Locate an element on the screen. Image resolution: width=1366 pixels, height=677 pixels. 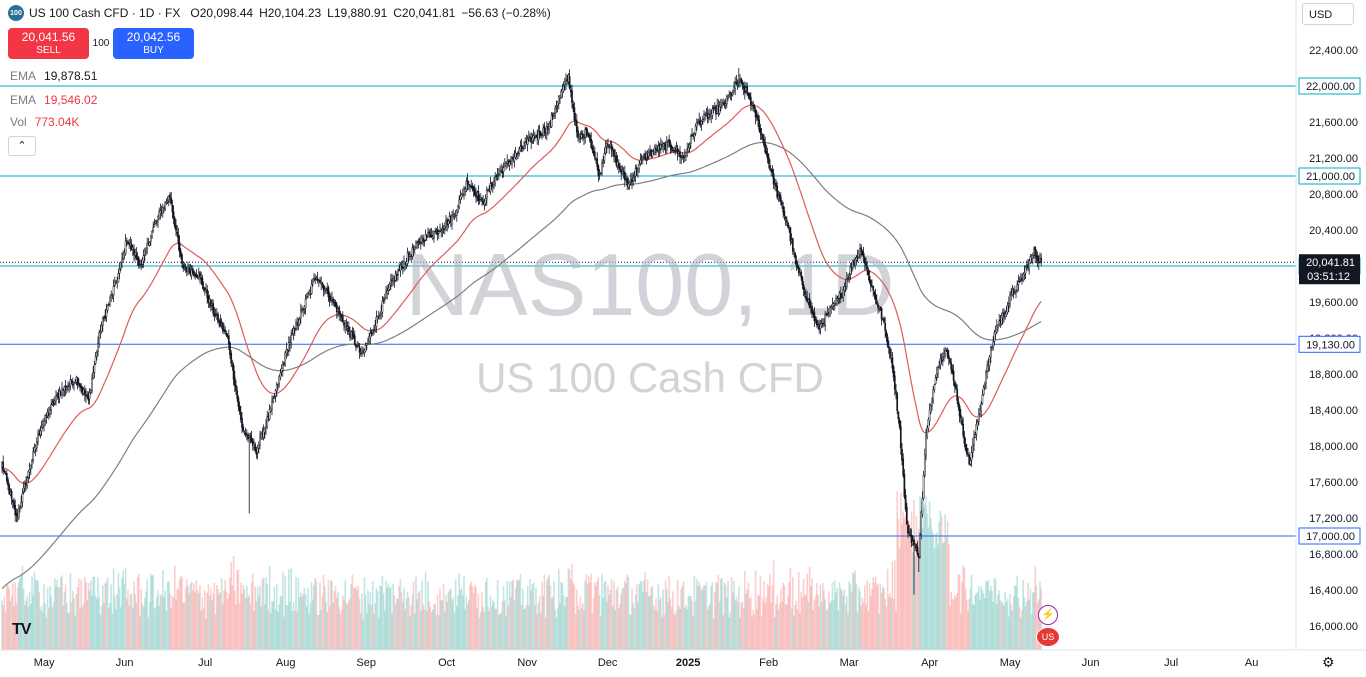
lightning-icon: ⚡ is located at coordinates (1048, 615).